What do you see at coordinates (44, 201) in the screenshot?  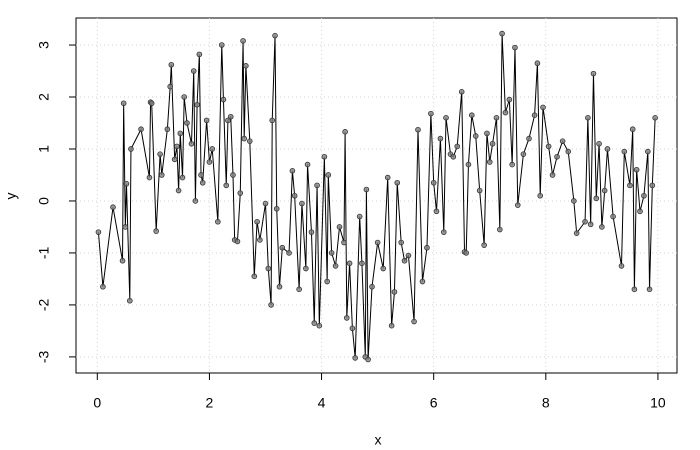 I see `y-tick-label: 0` at bounding box center [44, 201].